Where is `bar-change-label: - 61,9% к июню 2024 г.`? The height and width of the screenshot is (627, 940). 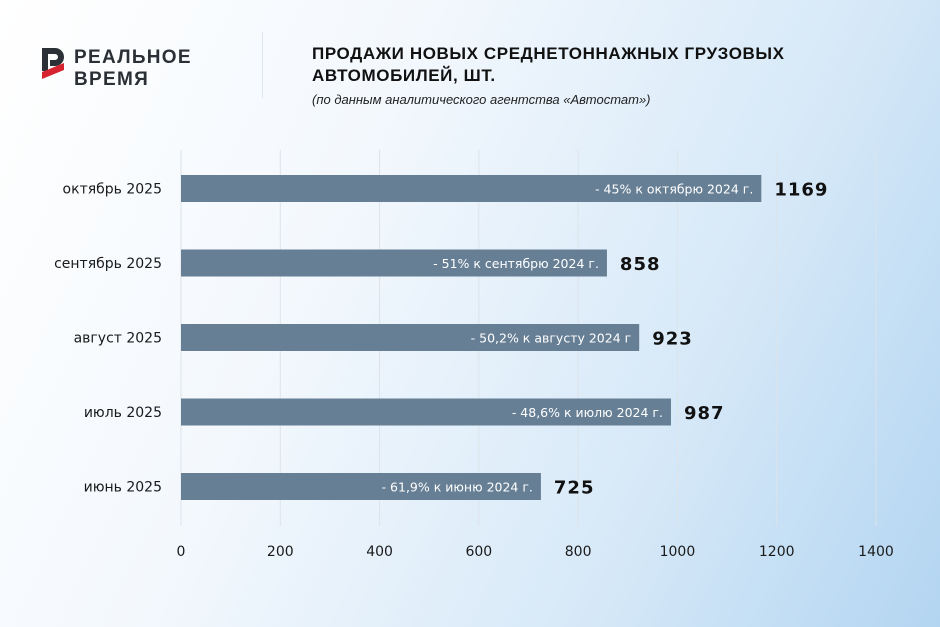
bar-change-label: - 61,9% к июню 2024 г. is located at coordinates (457, 487).